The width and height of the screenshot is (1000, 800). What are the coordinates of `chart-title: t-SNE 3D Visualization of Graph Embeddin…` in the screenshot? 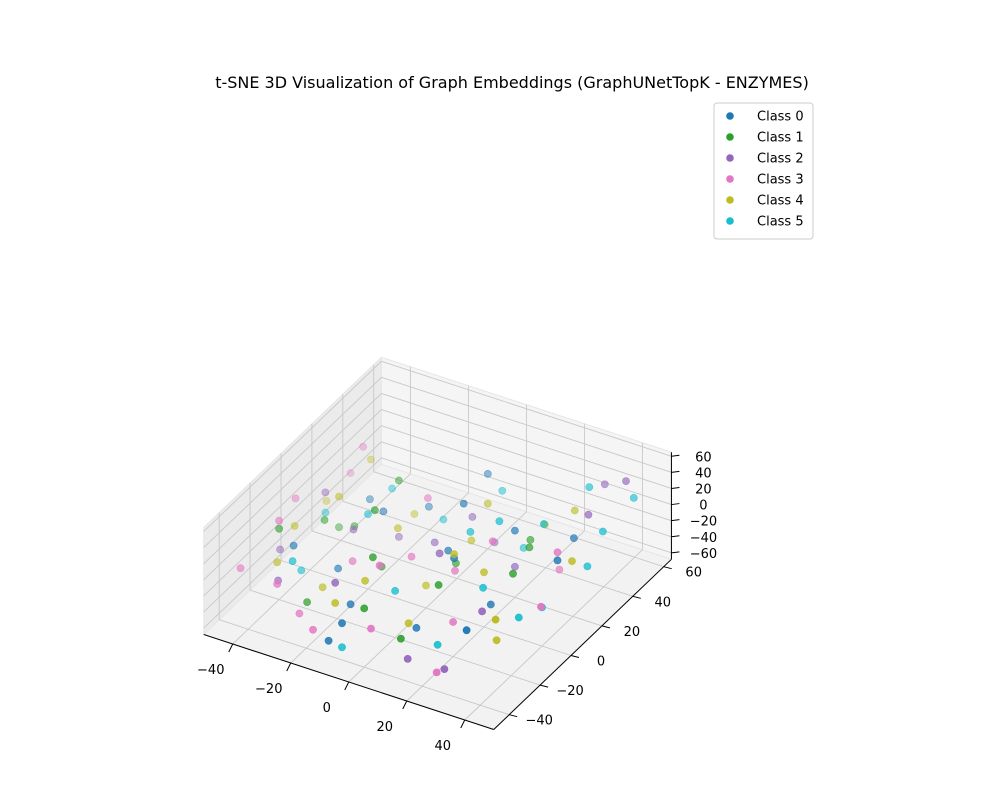 It's located at (512, 82).